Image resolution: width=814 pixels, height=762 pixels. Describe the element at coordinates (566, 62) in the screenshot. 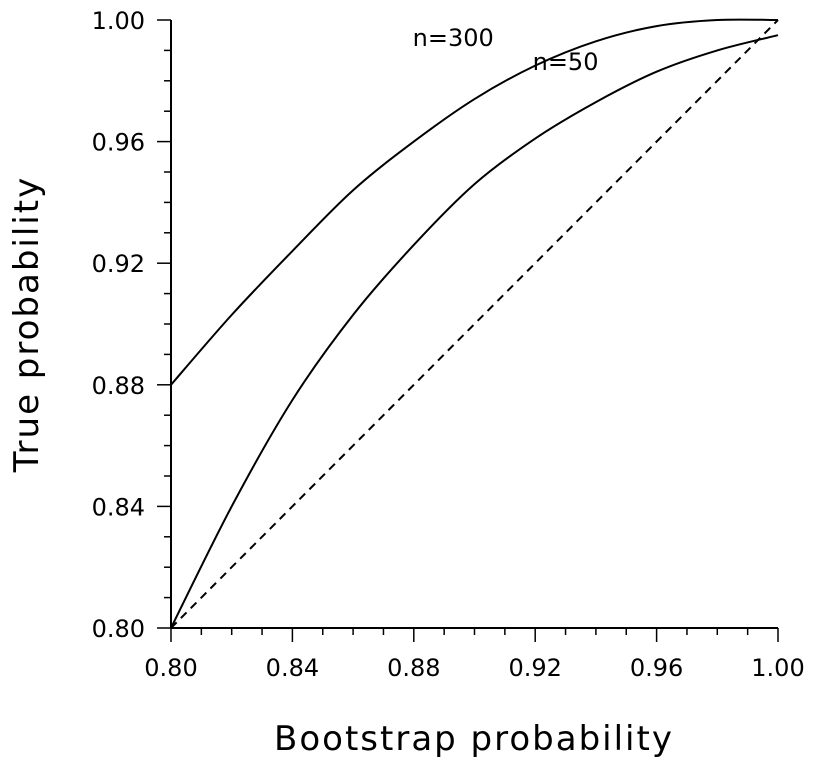

I see `series-annotation: n=50` at that location.